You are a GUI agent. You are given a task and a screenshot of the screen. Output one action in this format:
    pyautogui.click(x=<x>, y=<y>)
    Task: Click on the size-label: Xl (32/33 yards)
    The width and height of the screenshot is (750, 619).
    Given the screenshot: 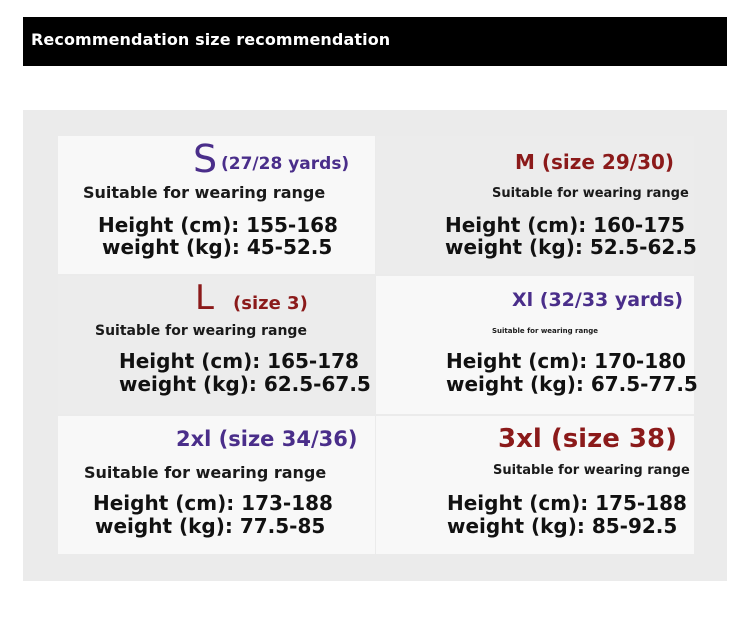 What is the action you would take?
    pyautogui.click(x=598, y=300)
    